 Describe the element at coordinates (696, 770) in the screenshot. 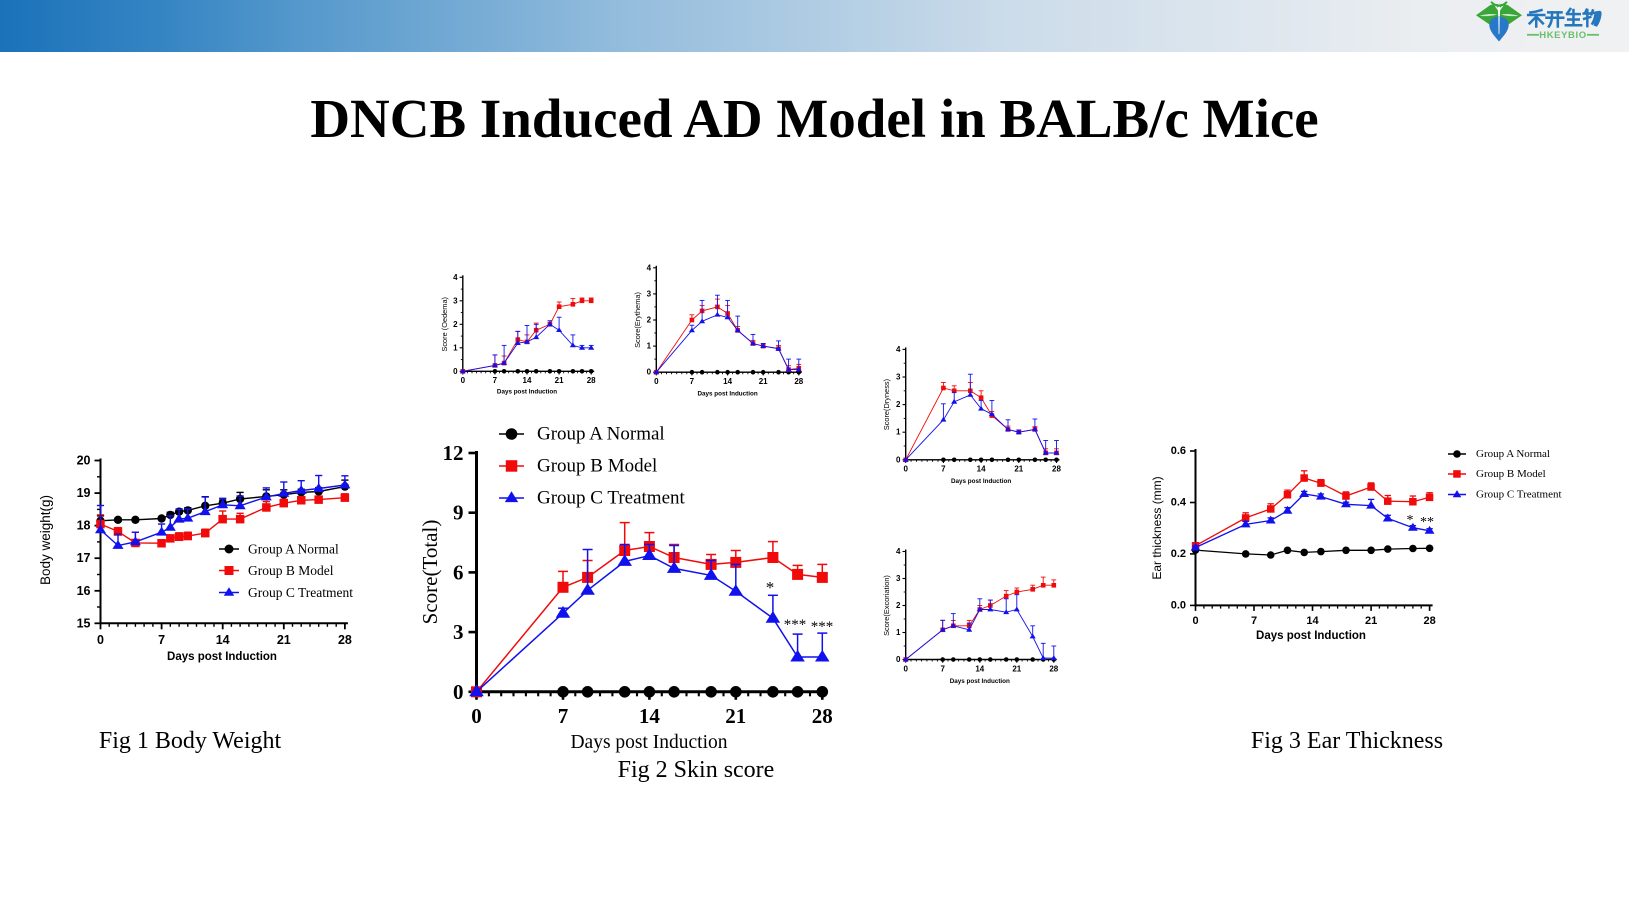

I see `svg-text: Fig 2 Skin score` at that location.